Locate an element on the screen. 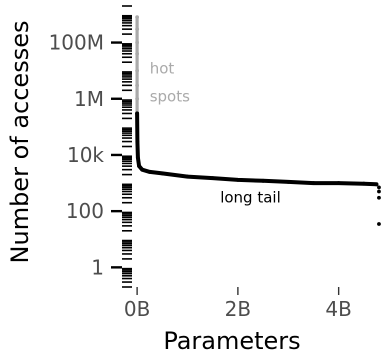 This screenshot has height=356, width=387. annotation-label: long tail is located at coordinates (250, 198).